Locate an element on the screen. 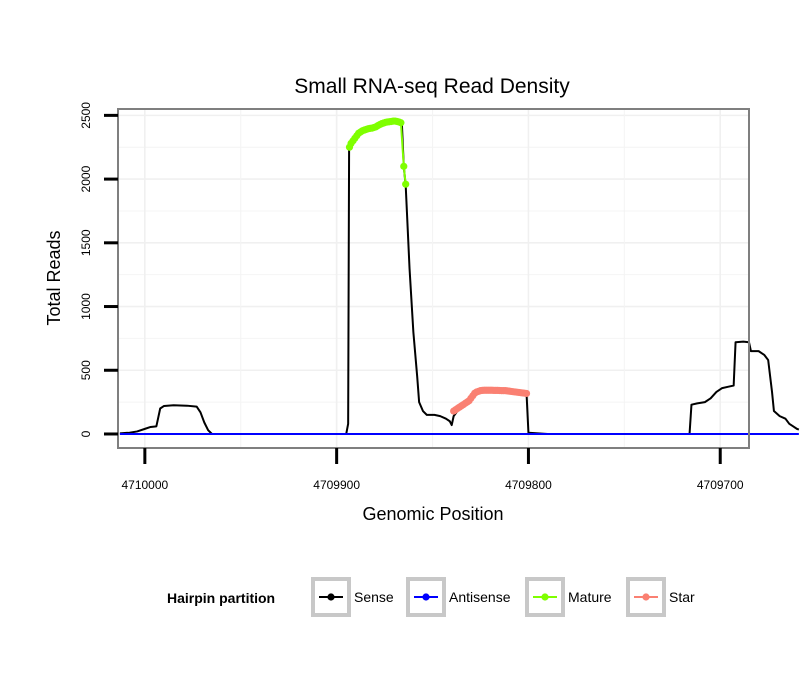 The height and width of the screenshot is (690, 810). y-axis: 0 500 1000 1500 2000 2500 is located at coordinates (98, 269).